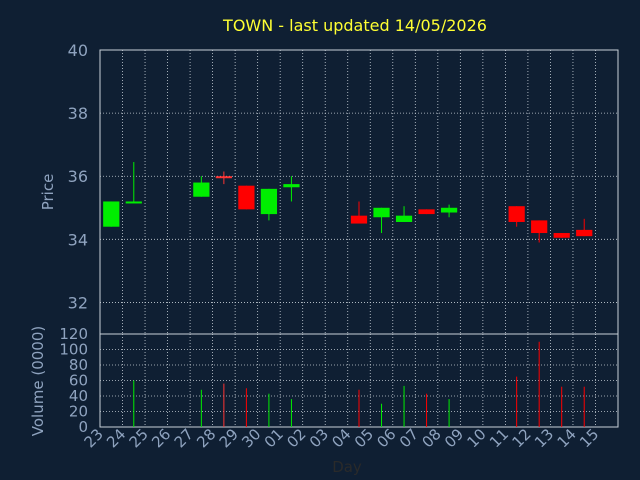 The height and width of the screenshot is (480, 640). What do you see at coordinates (589, 438) in the screenshot?
I see `x-tick-label: 15` at bounding box center [589, 438].